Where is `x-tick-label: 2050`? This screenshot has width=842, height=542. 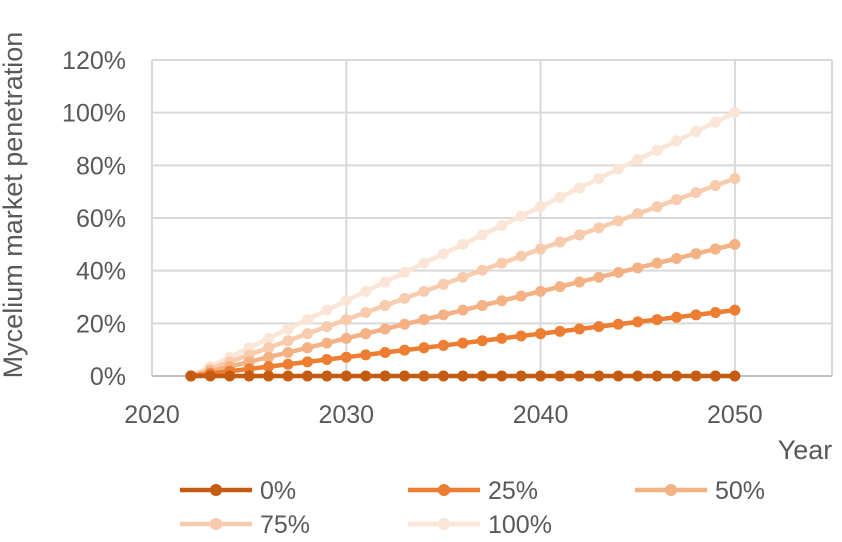
x-tick-label: 2050 is located at coordinates (735, 415).